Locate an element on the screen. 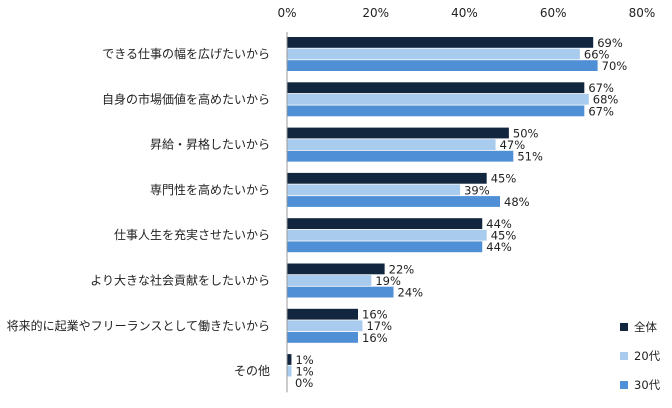 Image resolution: width=672 pixels, height=408 pixels. value-label-0-2: 50% is located at coordinates (526, 133).